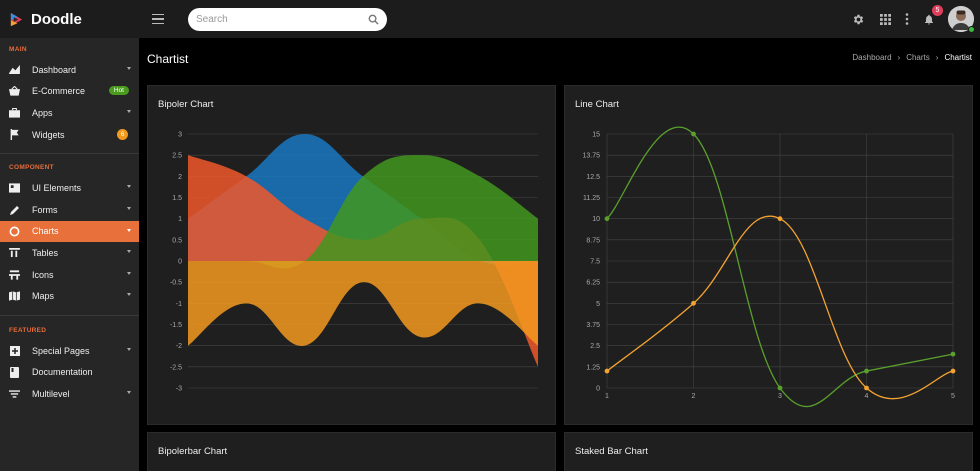  I want to click on y-tick-label: 7.5, so click(595, 262).